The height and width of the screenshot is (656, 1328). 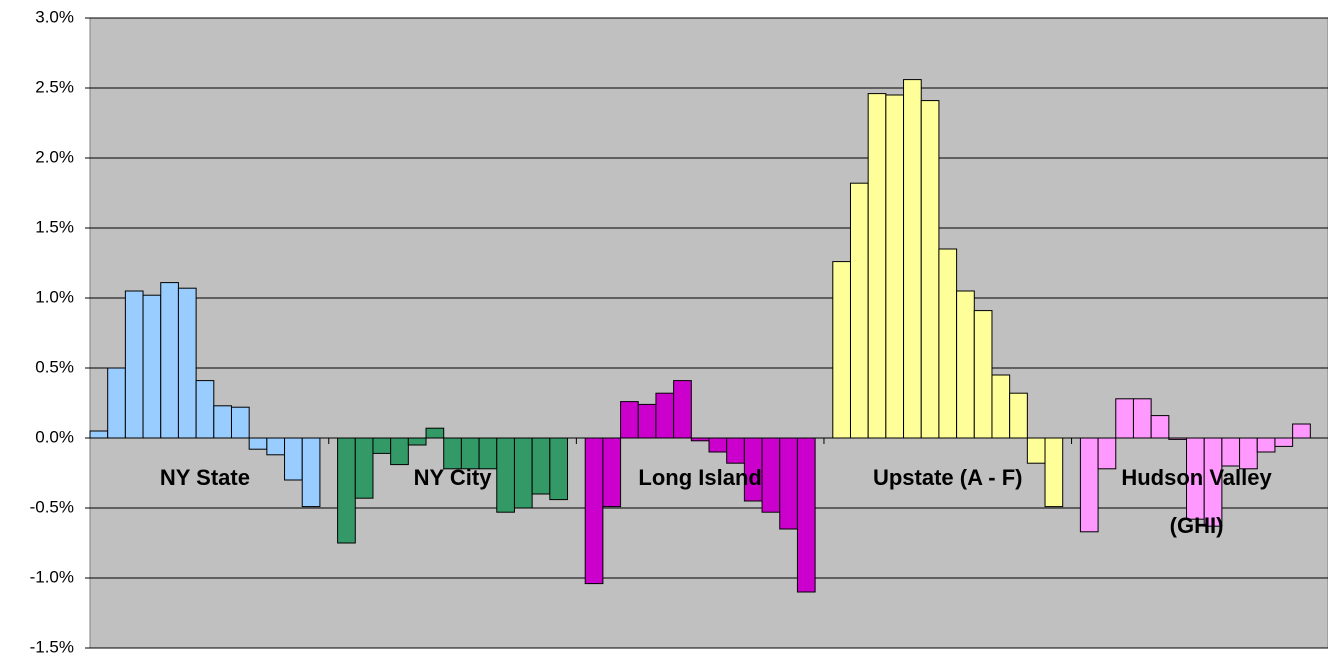 I want to click on y-tick-label: 1.0%, so click(x=54, y=296).